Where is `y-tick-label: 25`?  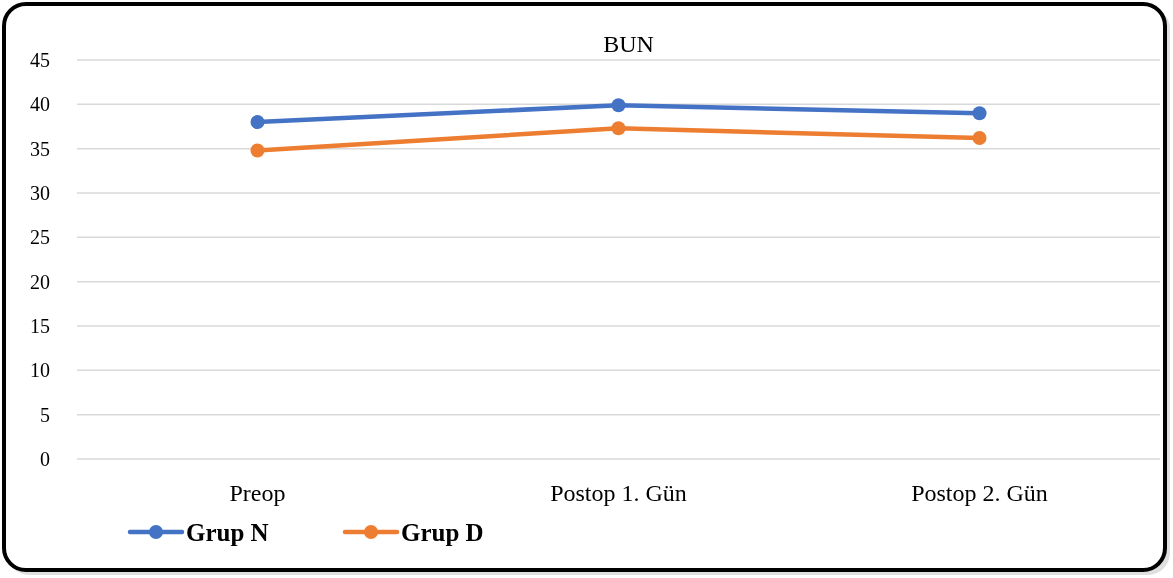
y-tick-label: 25 is located at coordinates (40, 237).